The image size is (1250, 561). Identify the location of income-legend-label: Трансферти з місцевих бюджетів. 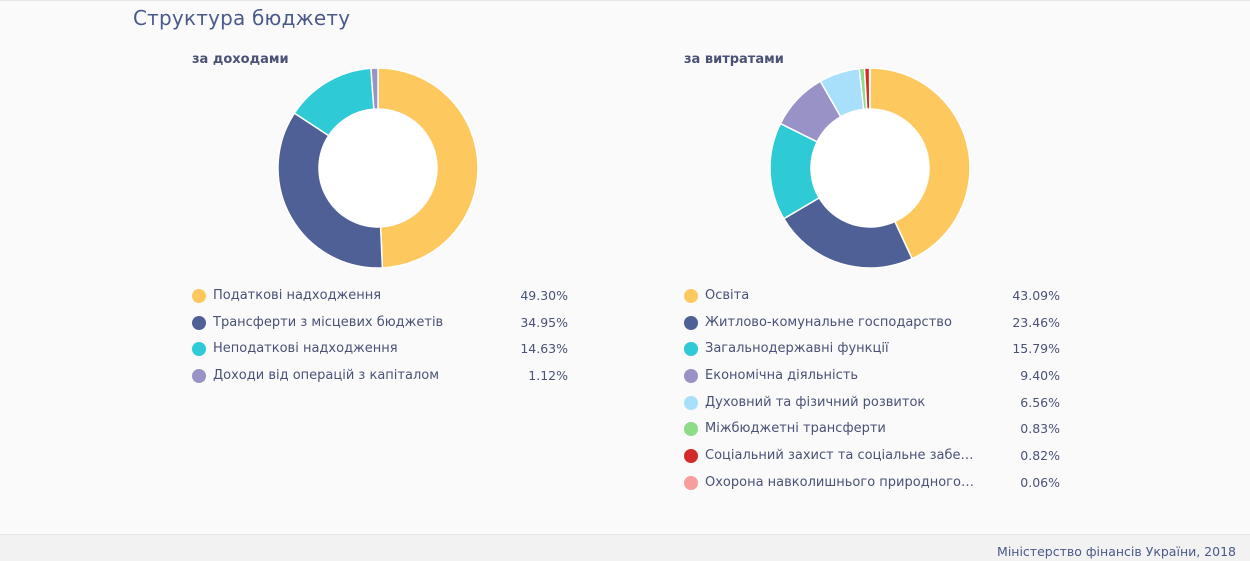
(328, 322).